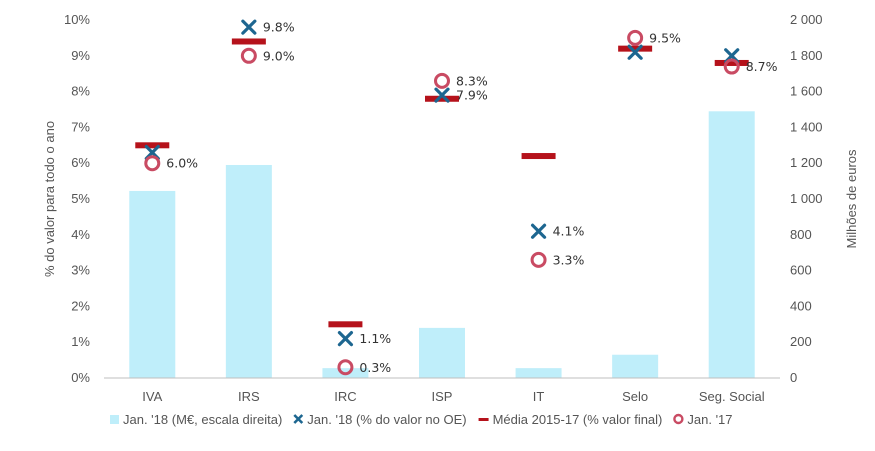  I want to click on y2-tick-label: 2 000, so click(806, 19).